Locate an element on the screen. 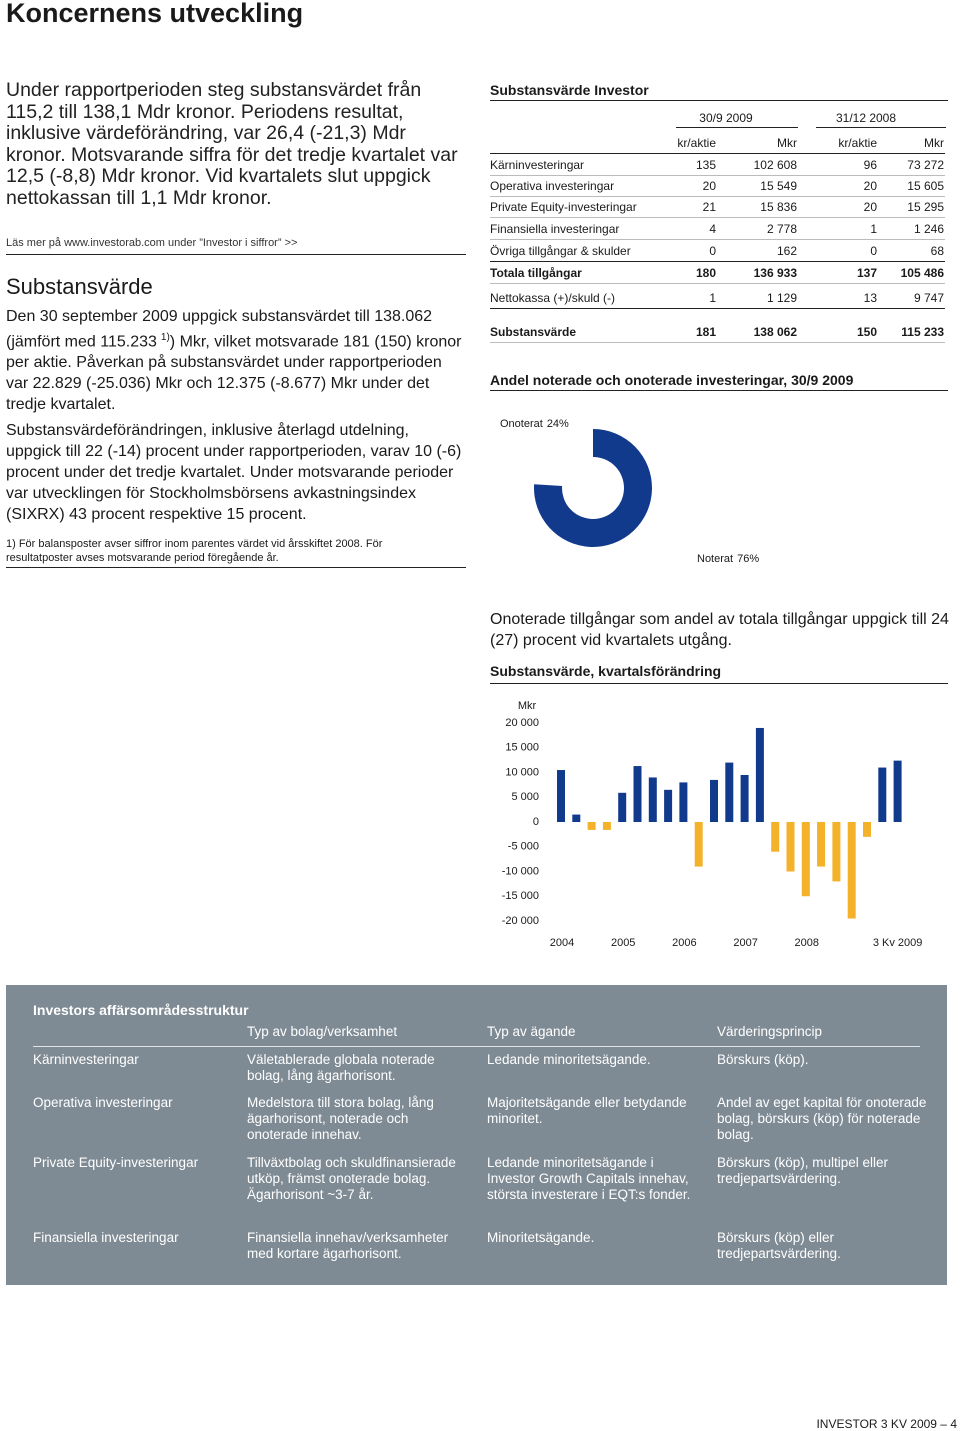  footer: INVESTOR 3 KV 2009 – 4 is located at coordinates (886, 1424).